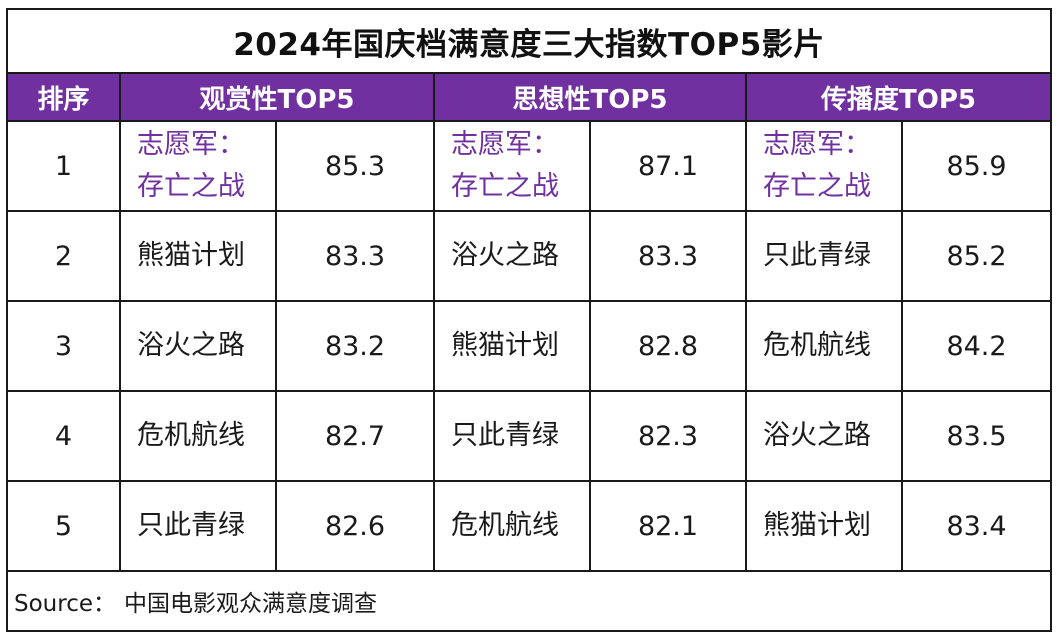 The width and height of the screenshot is (1060, 640). I want to click on table-row: 3 浴火之路 83.2 熊猫计划 82.8 危机航线 84.2, so click(529, 346).